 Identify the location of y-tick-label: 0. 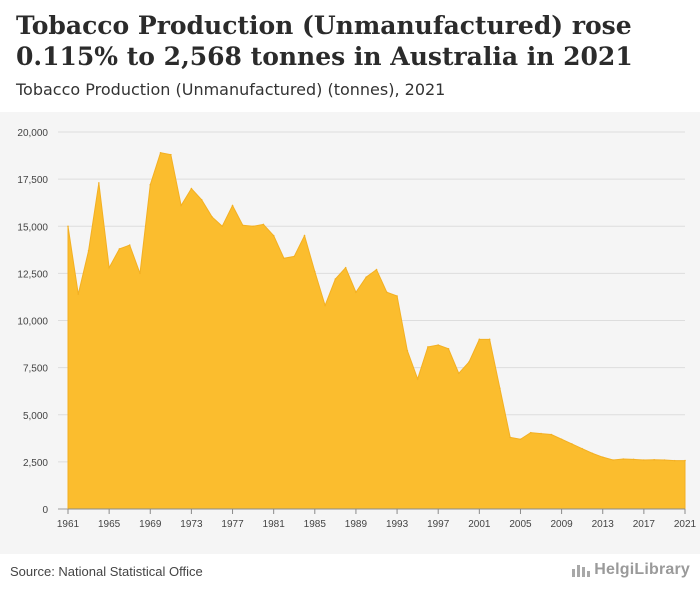
(45, 510).